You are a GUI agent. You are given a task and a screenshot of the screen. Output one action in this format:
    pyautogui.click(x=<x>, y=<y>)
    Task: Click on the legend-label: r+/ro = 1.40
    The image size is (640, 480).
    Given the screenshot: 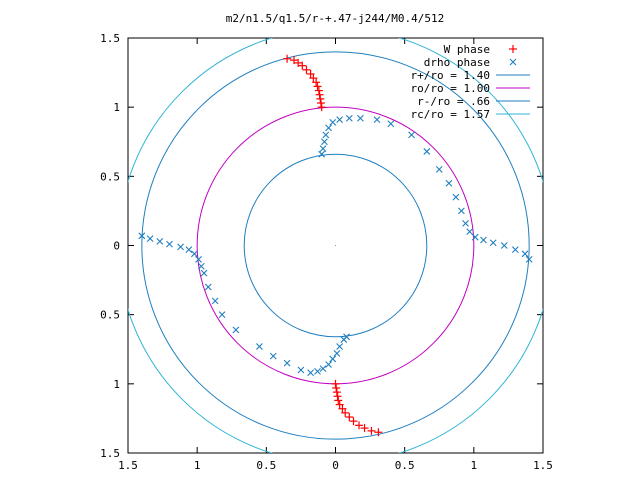 What is the action you would take?
    pyautogui.click(x=450, y=75)
    